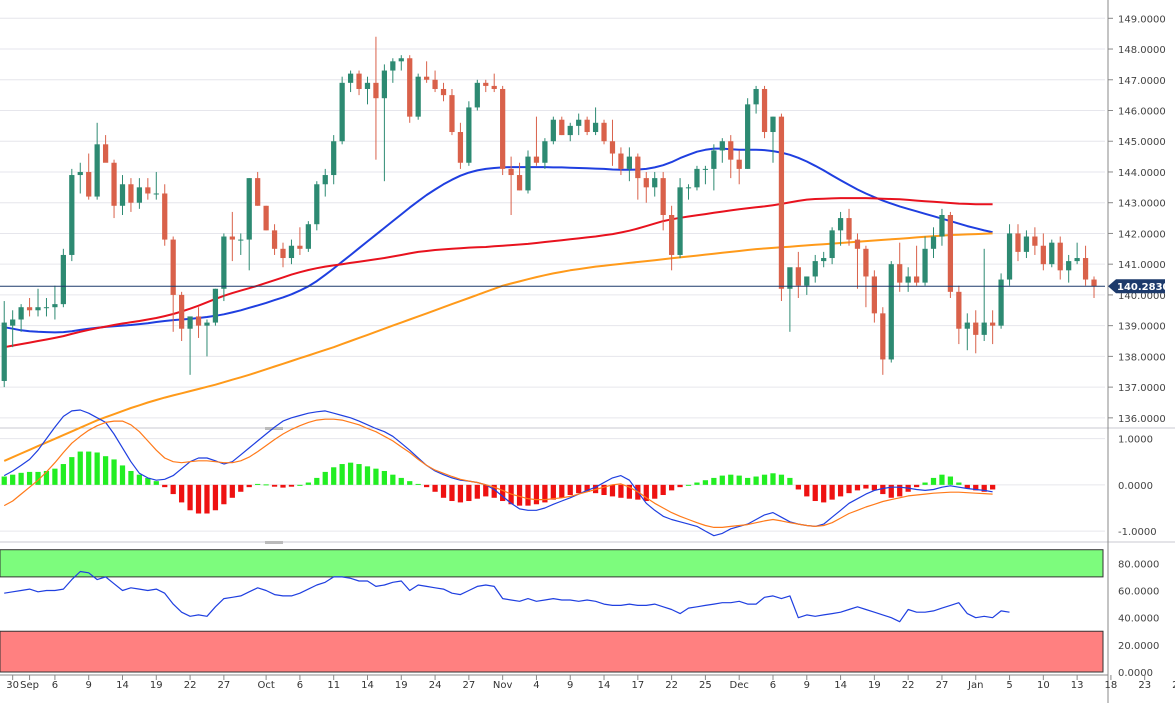  Describe the element at coordinates (503, 685) in the screenshot. I see `time-tick-label: Nov` at that location.